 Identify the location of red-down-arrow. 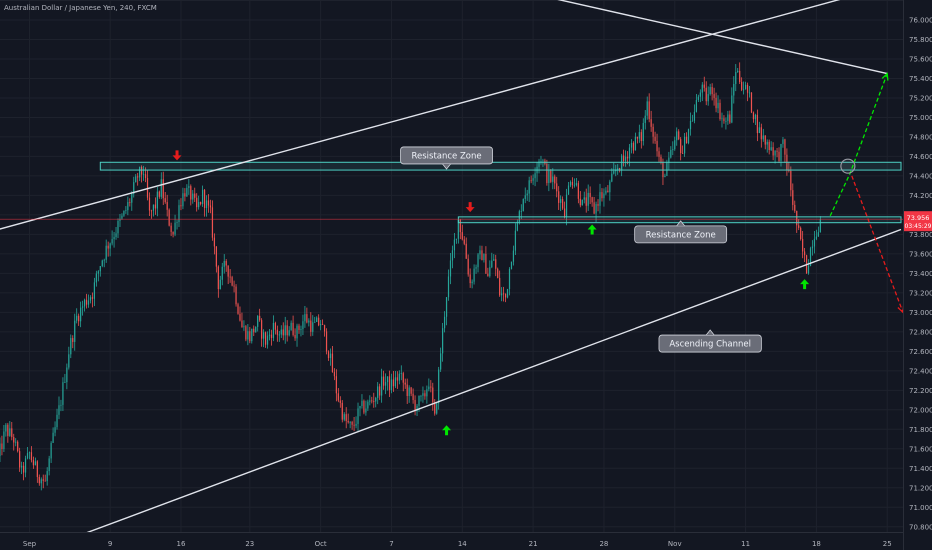
(177, 155).